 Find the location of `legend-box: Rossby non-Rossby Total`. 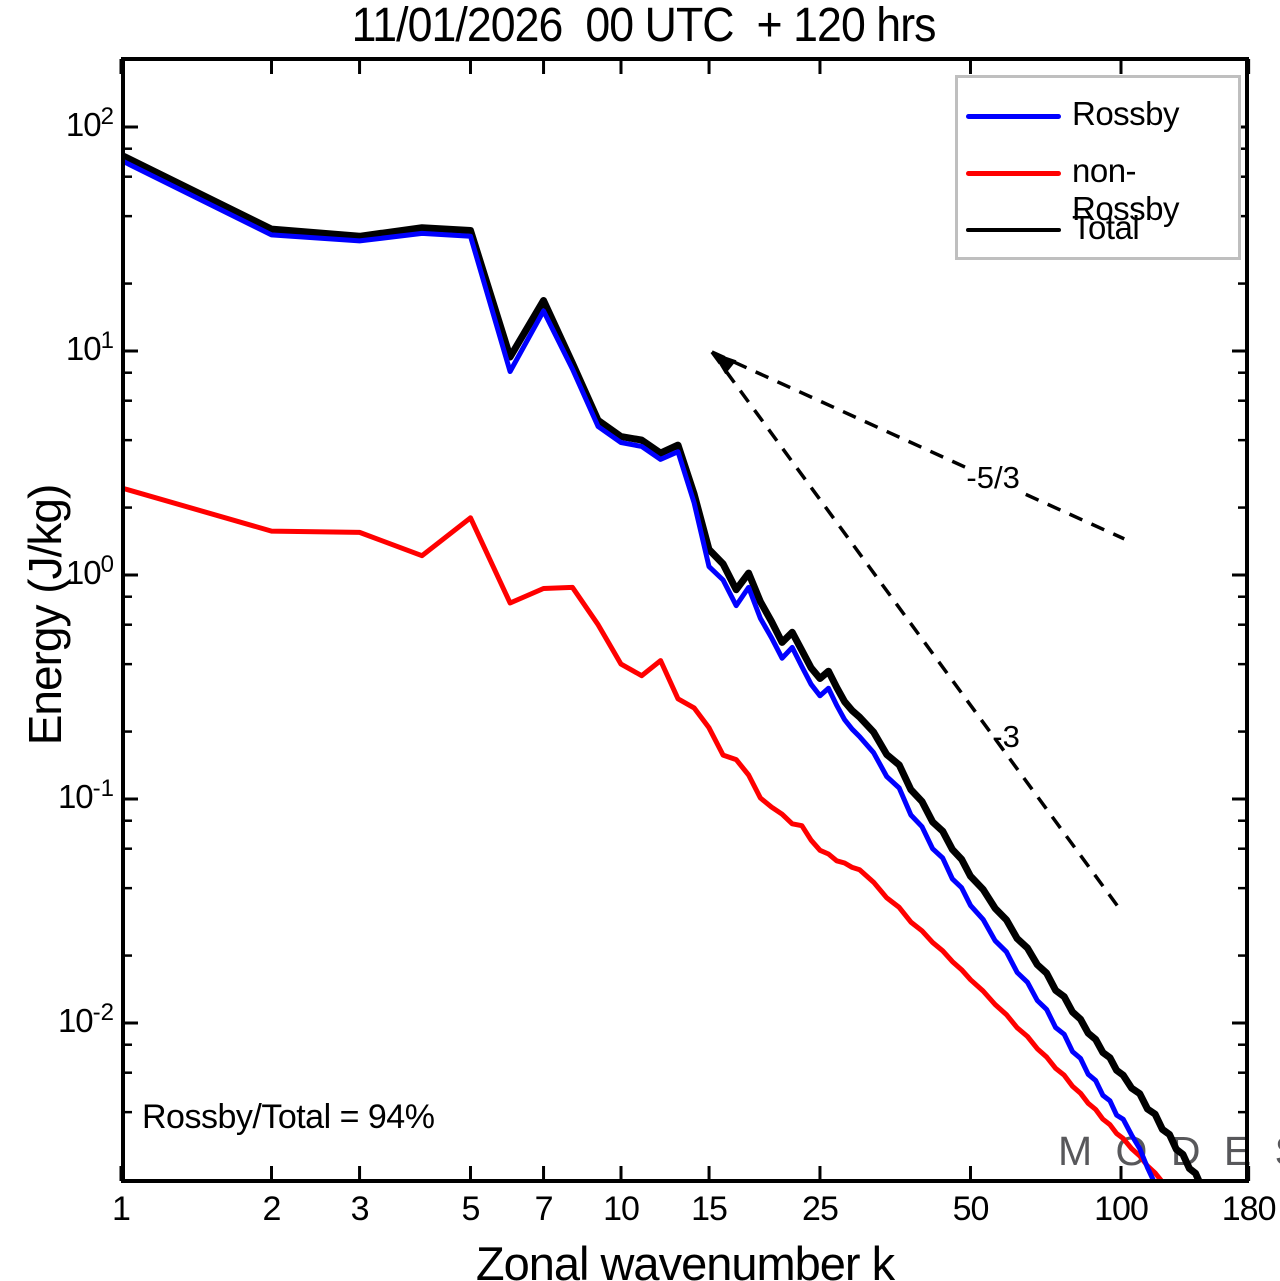

legend-box: Rossby non-Rossby Total is located at coordinates (1098, 167).